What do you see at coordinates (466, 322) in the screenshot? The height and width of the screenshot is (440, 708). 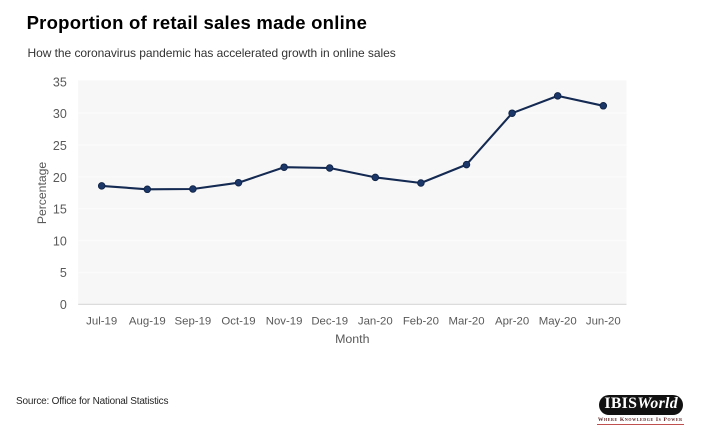 I see `svg-text: Mar-20` at bounding box center [466, 322].